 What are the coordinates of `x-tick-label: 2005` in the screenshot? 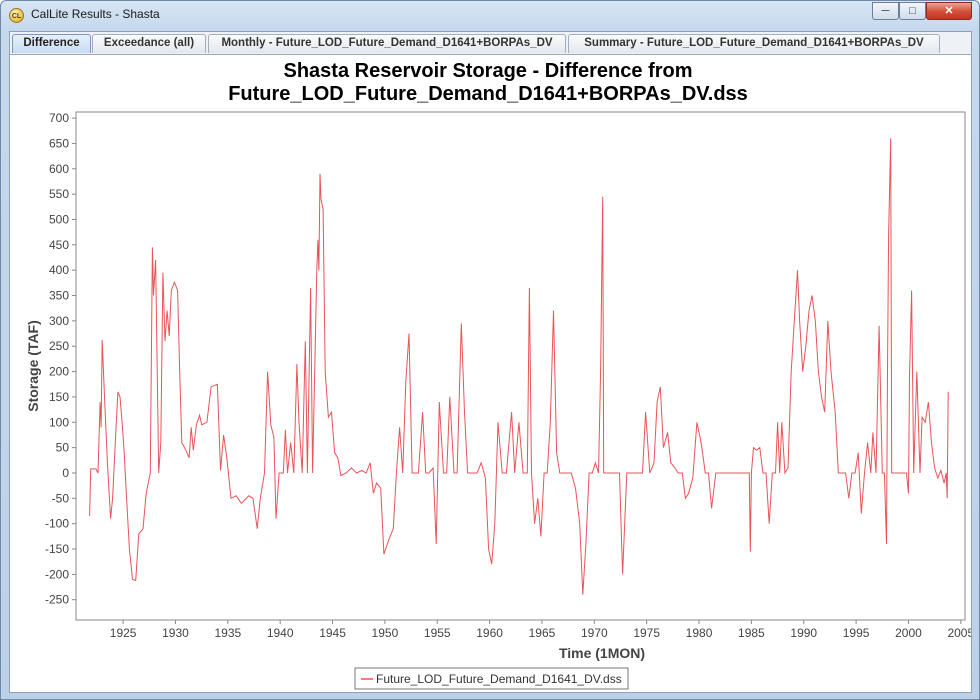 It's located at (959, 633).